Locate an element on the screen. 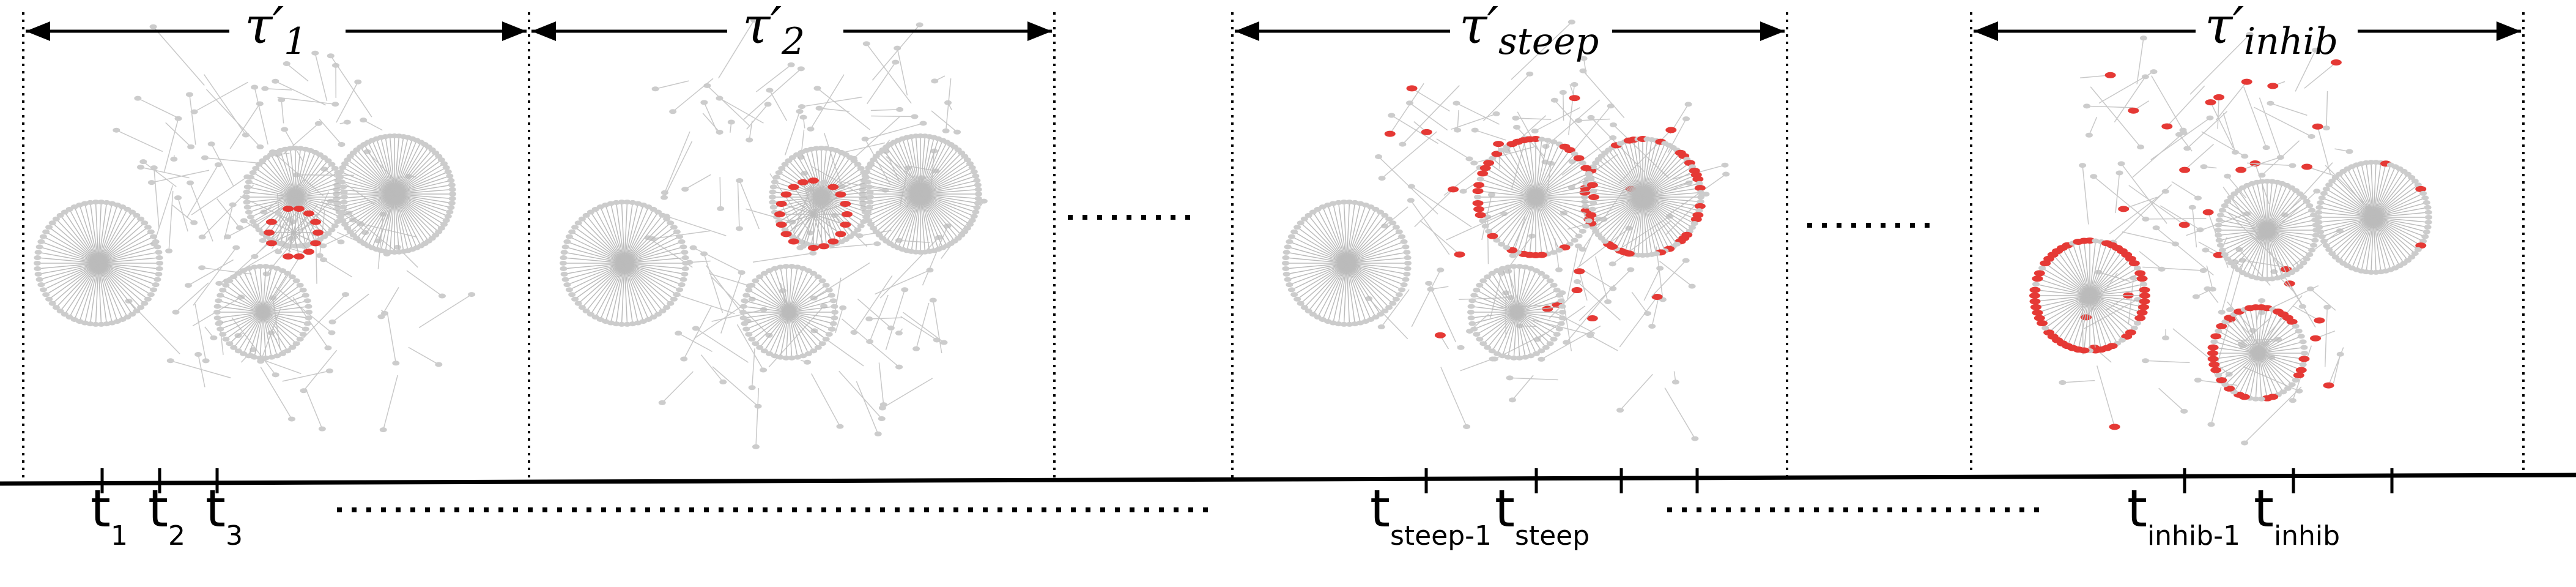 This screenshot has width=2576, height=587. hub is located at coordinates (1347, 263).